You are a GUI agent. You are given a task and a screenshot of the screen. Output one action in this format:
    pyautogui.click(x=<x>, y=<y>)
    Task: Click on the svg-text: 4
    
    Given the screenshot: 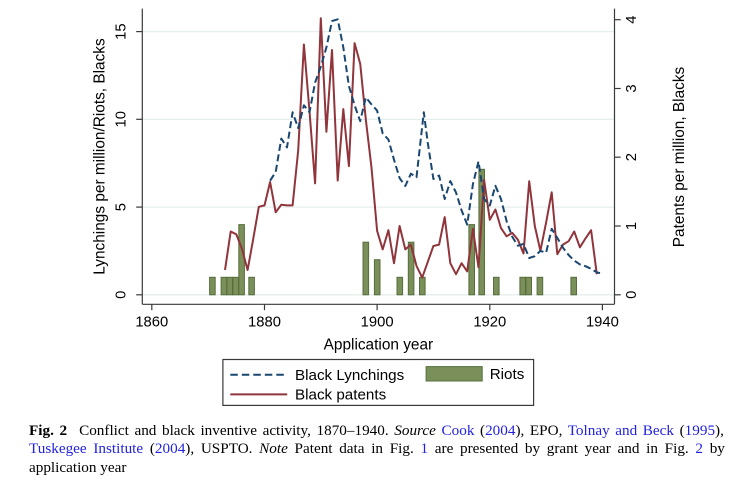 What is the action you would take?
    pyautogui.click(x=632, y=20)
    